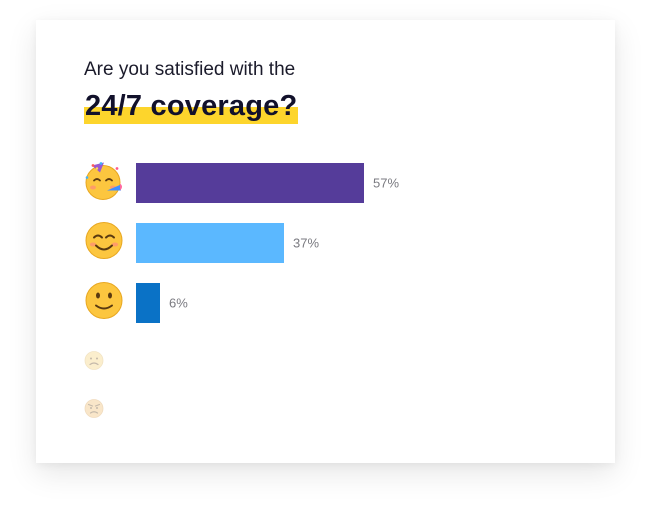  Describe the element at coordinates (306, 243) in the screenshot. I see `bar-value-label: 37%` at that location.